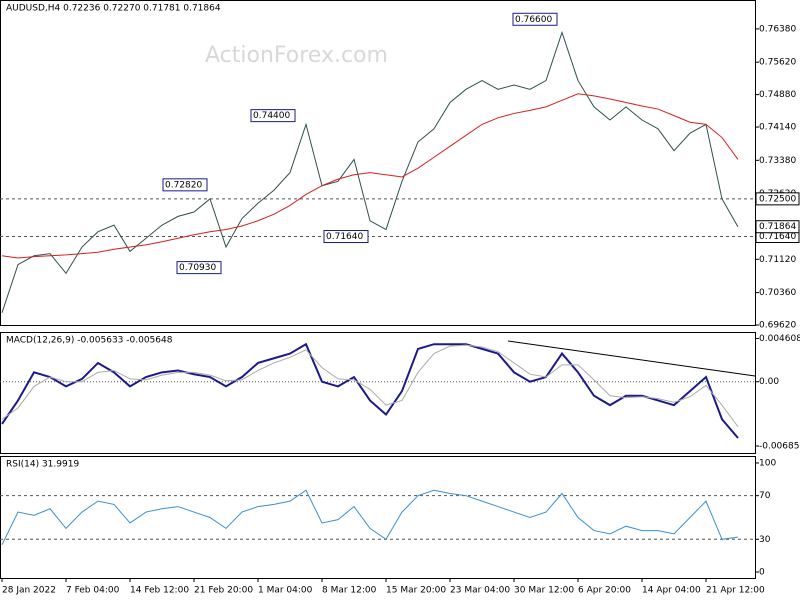 The image size is (800, 600). I want to click on last-price-label: 0.71864, so click(777, 227).